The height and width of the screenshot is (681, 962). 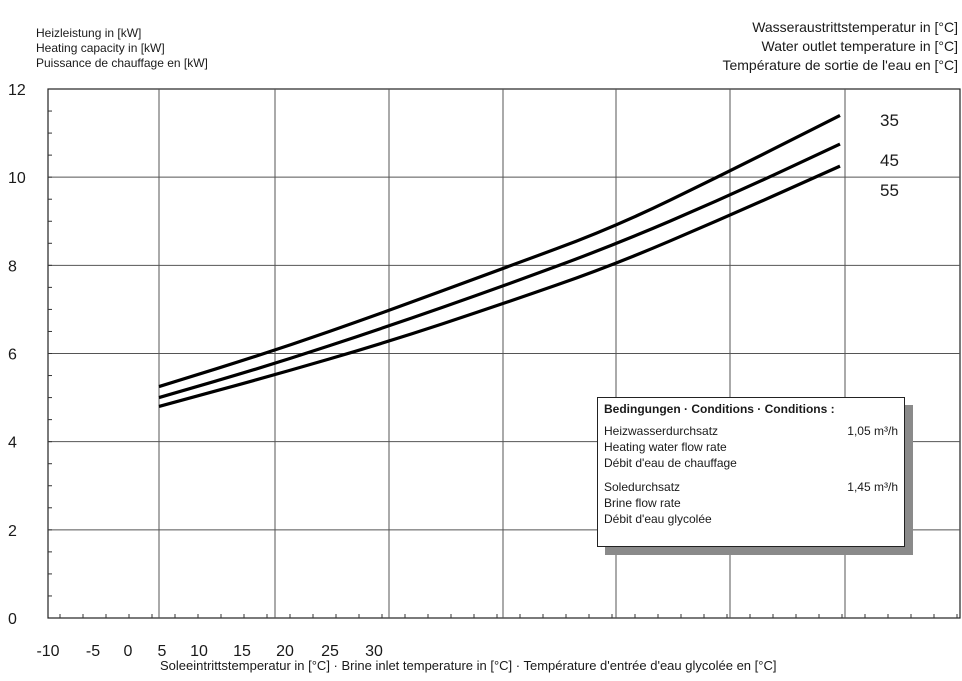 What do you see at coordinates (12, 443) in the screenshot?
I see `y-tick-label: 4` at bounding box center [12, 443].